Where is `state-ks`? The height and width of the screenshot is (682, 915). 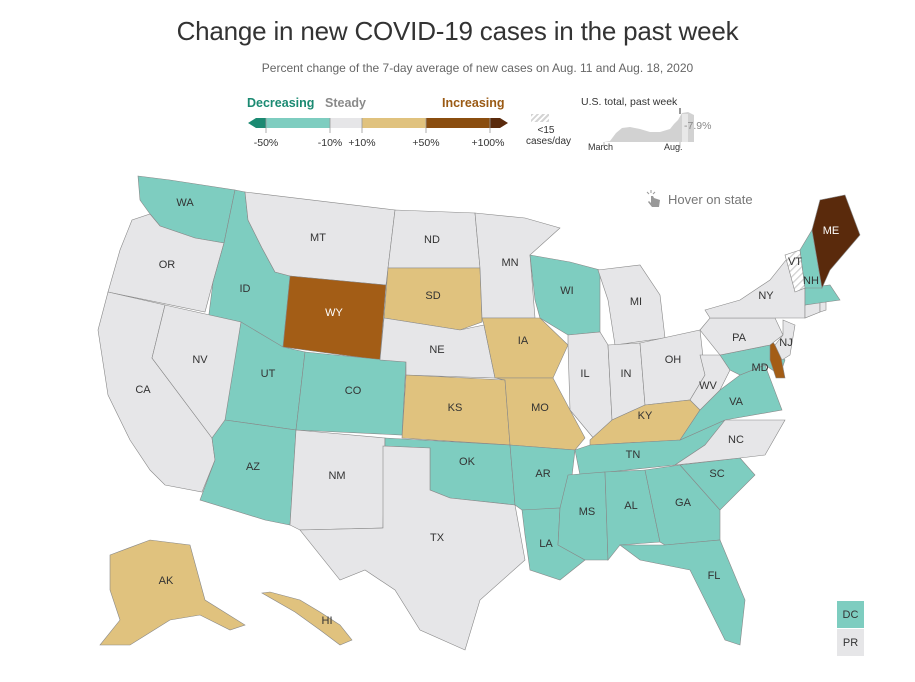
state-ks is located at coordinates (456, 410).